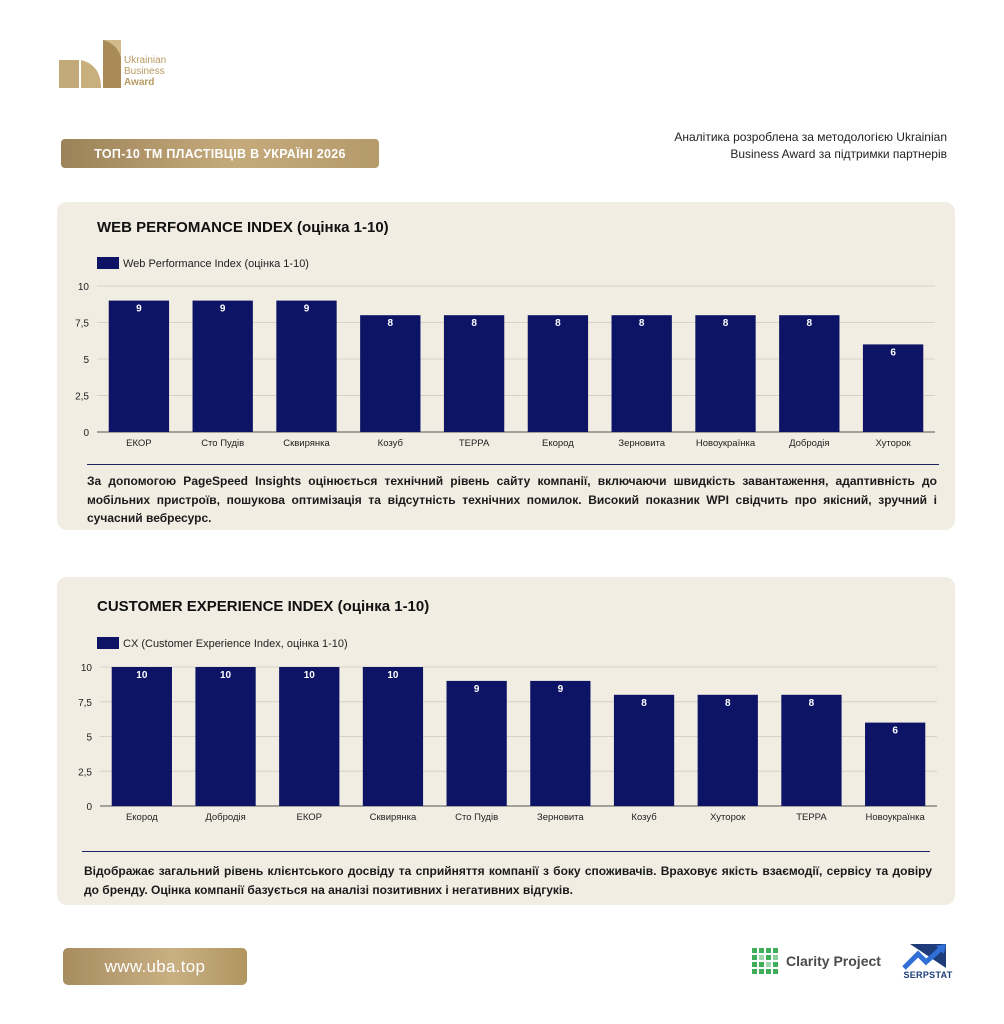 The width and height of the screenshot is (1004, 1024). I want to click on logo-line-3: Award, so click(139, 82).